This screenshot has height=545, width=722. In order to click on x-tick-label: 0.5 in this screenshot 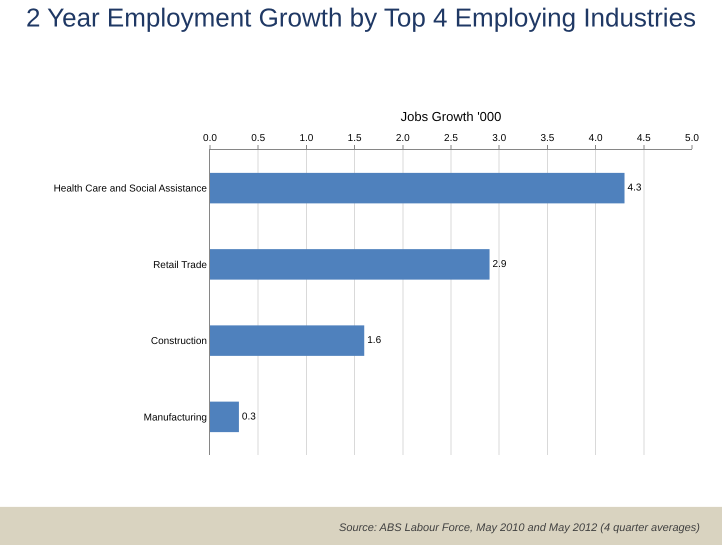, I will do `click(258, 138)`.